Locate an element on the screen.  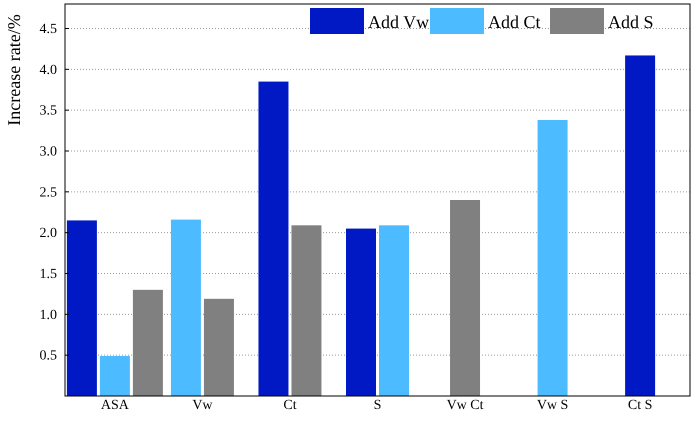
x-tick-label: ASA is located at coordinates (115, 405).